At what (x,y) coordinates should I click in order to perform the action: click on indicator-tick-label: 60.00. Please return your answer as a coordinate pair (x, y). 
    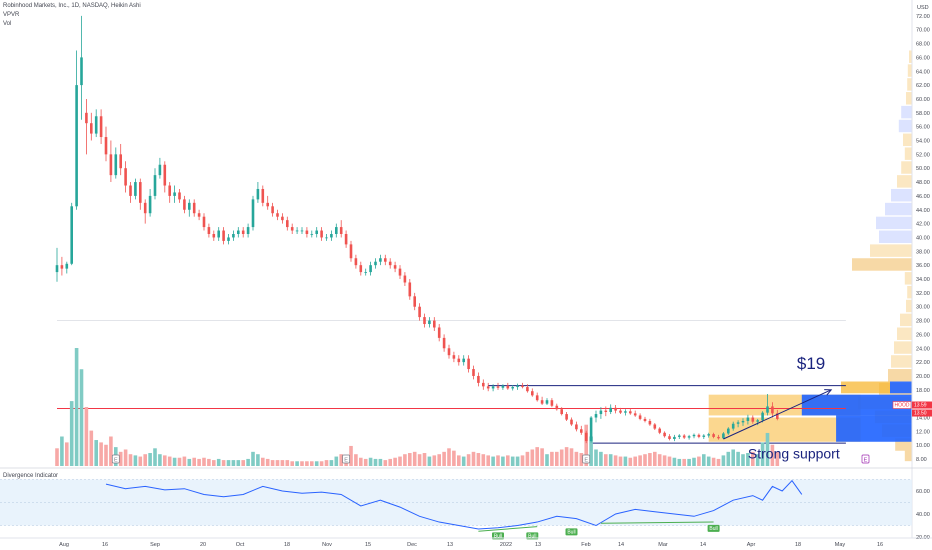
    Looking at the image, I should click on (923, 492).